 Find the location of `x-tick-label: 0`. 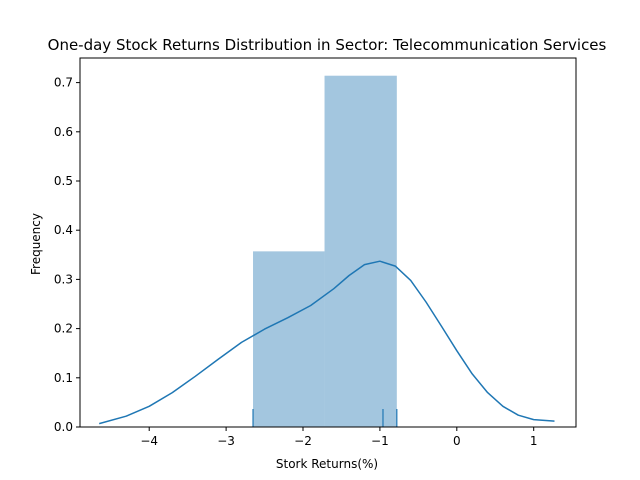

x-tick-label: 0 is located at coordinates (457, 441).